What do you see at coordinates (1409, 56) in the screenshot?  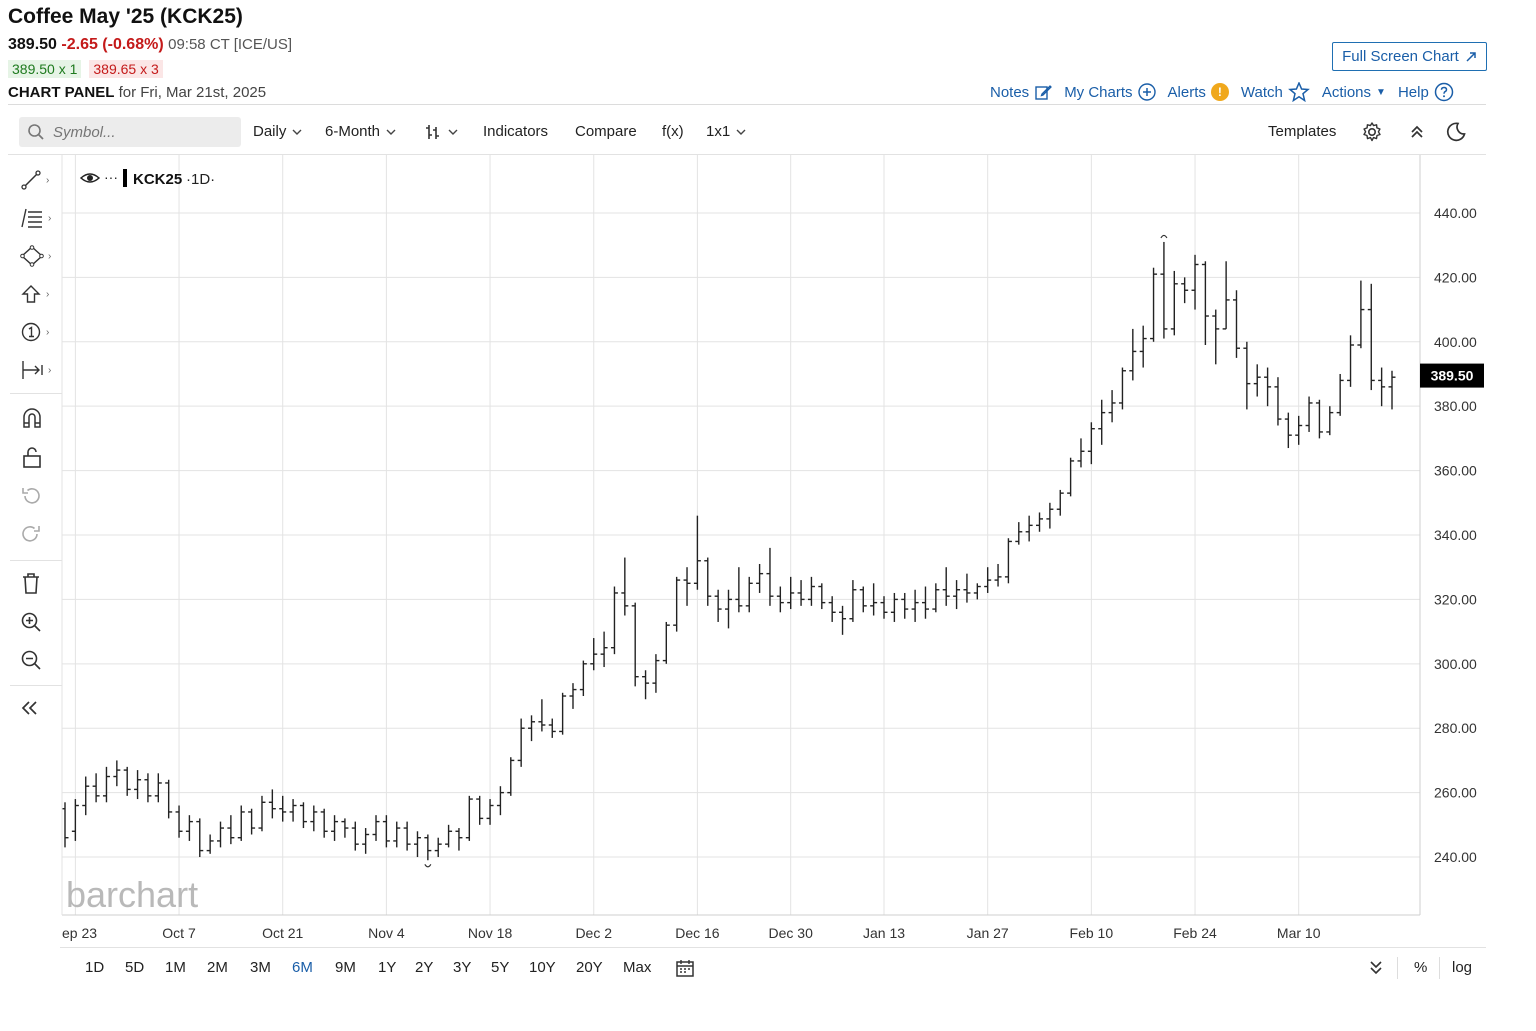 I see `full-screen-chart-button: Full Screen Chart` at bounding box center [1409, 56].